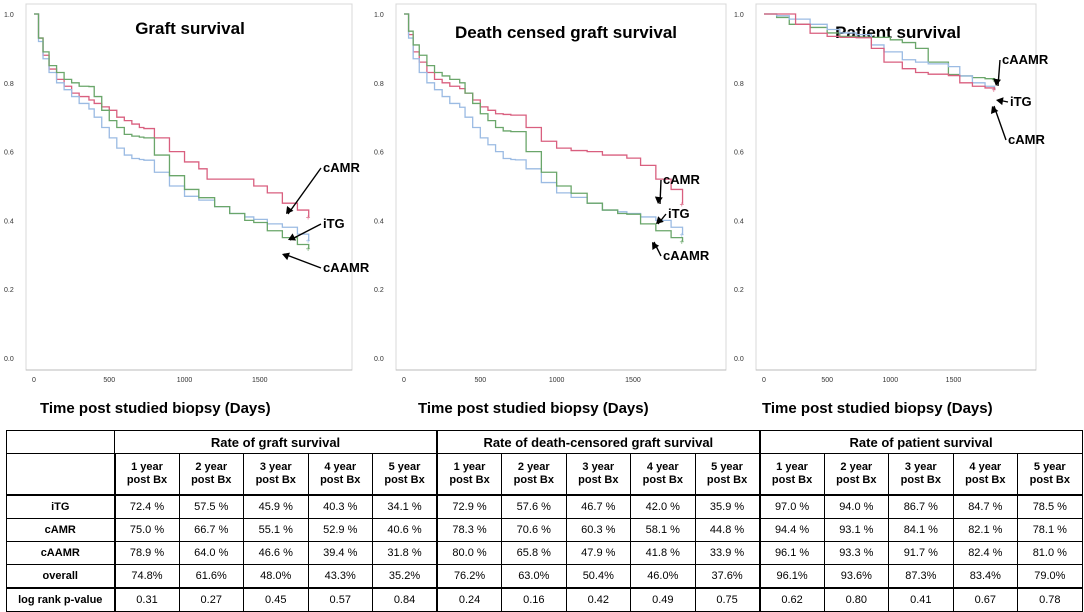  Describe the element at coordinates (727, 530) in the screenshot. I see `table-cell: 44.8 %` at that location.